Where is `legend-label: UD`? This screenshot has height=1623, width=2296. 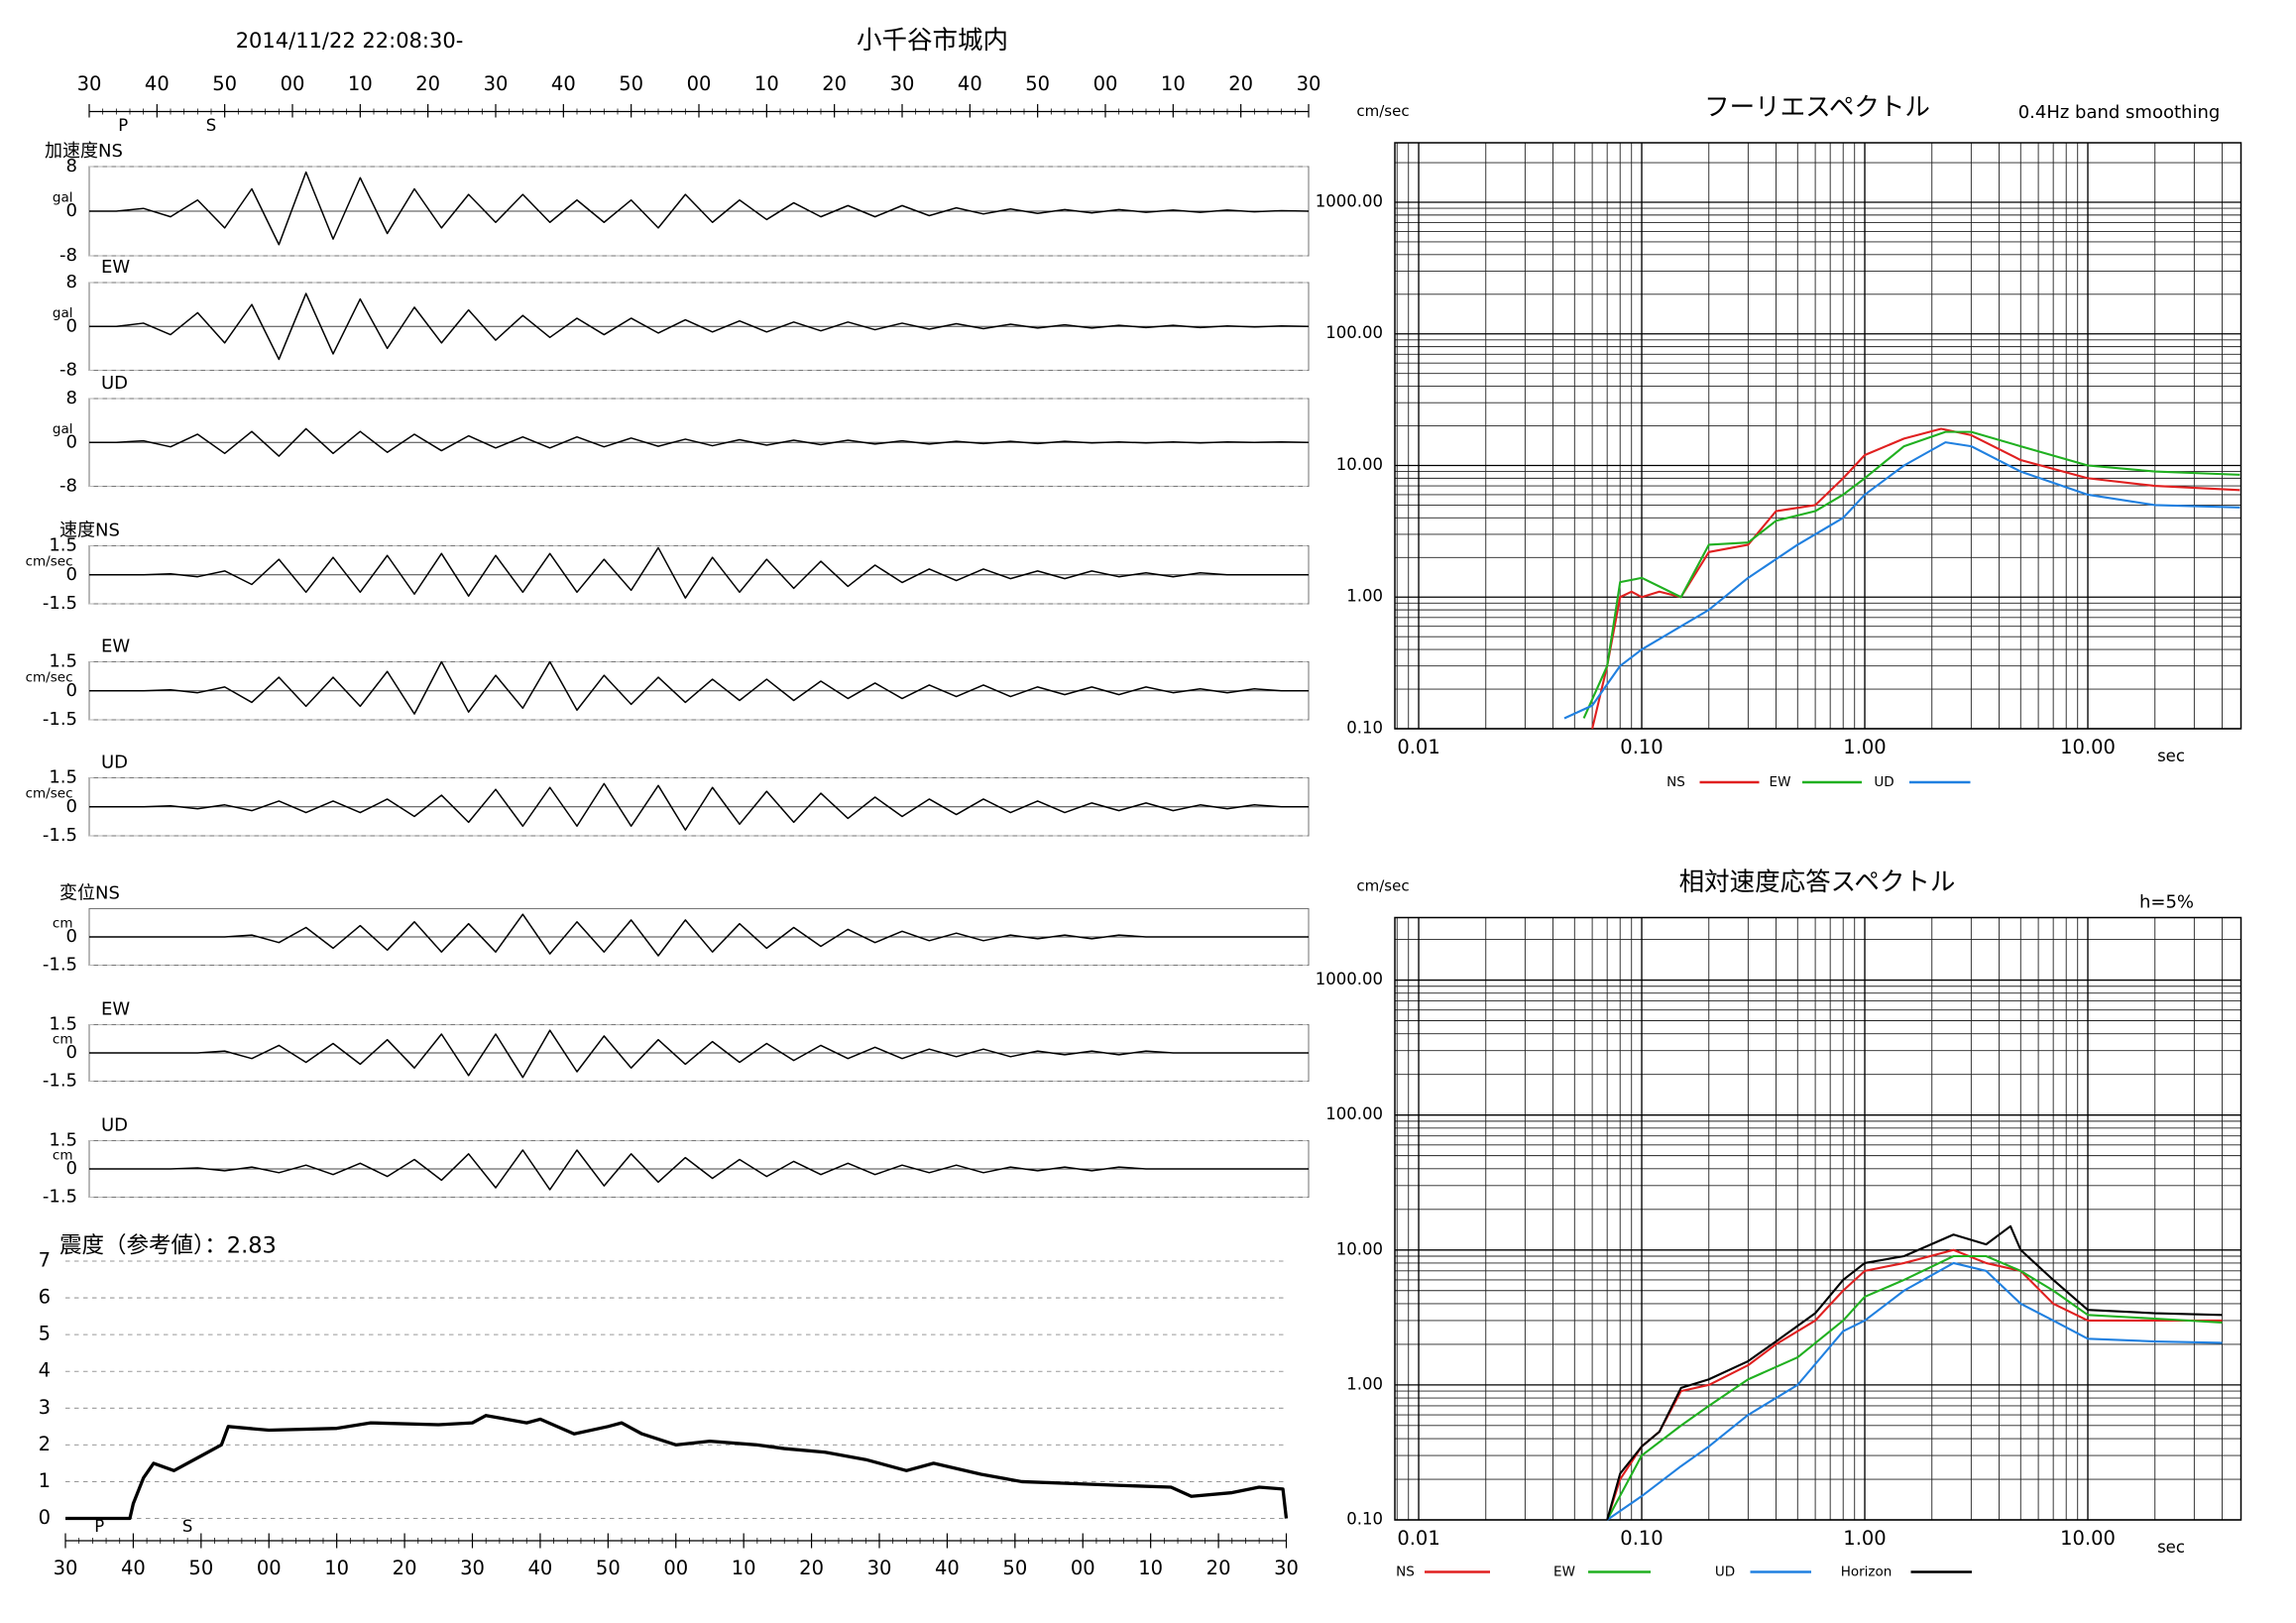
legend-label: UD is located at coordinates (1725, 1572).